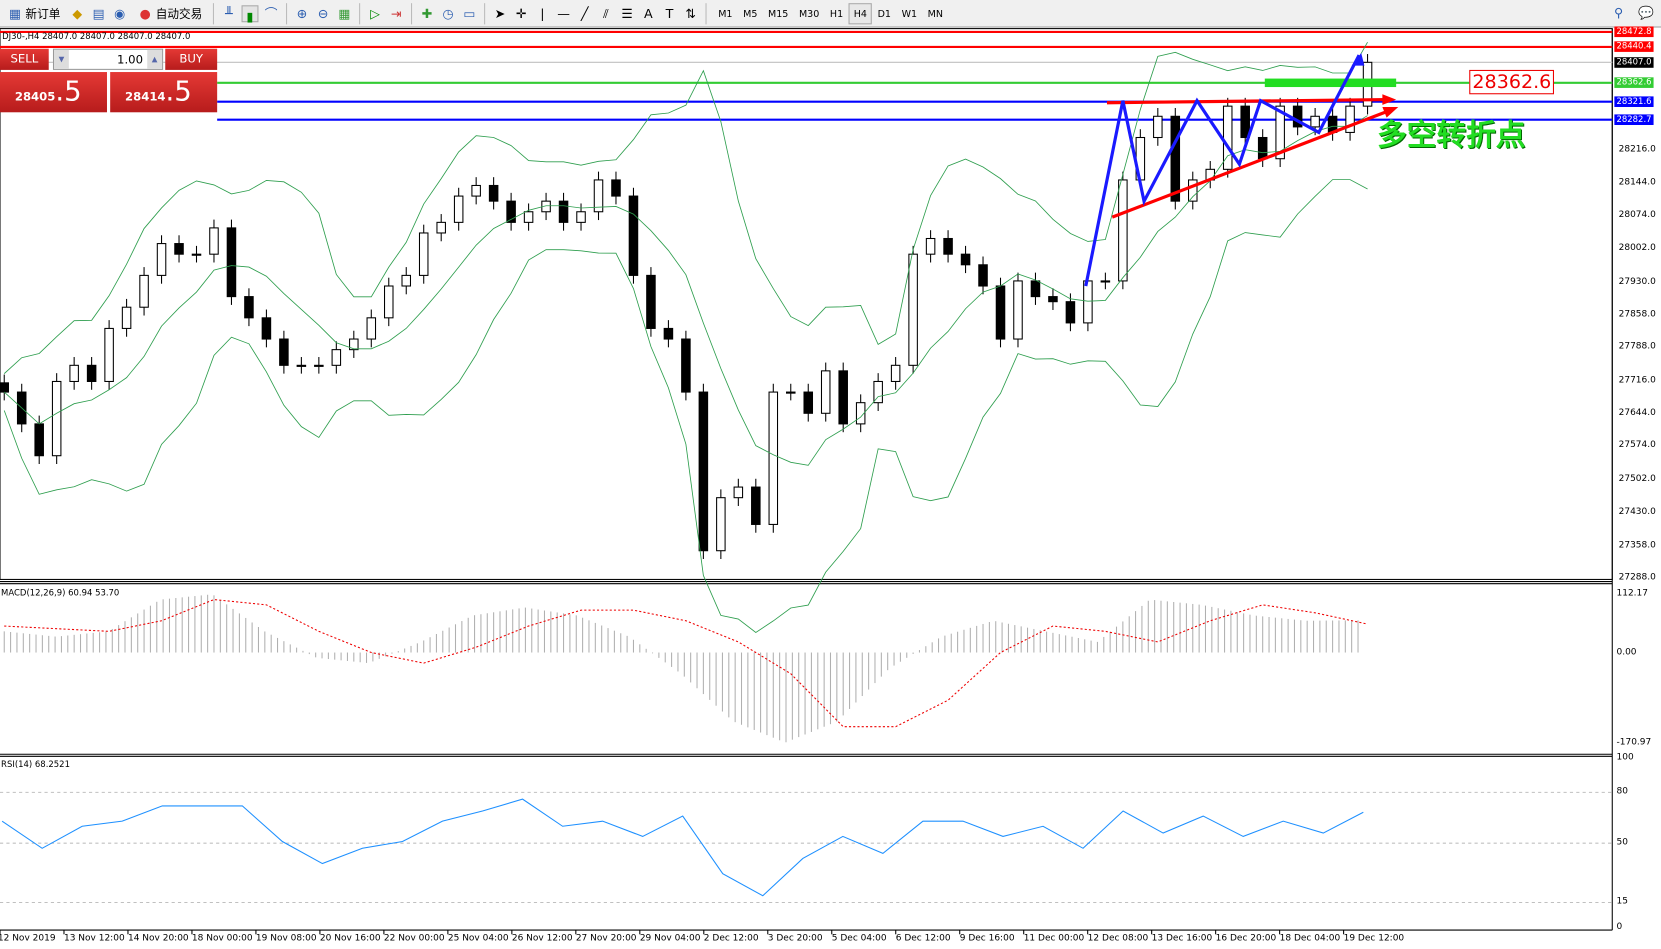  I want to click on market-watch-icon: ◆, so click(77, 13).